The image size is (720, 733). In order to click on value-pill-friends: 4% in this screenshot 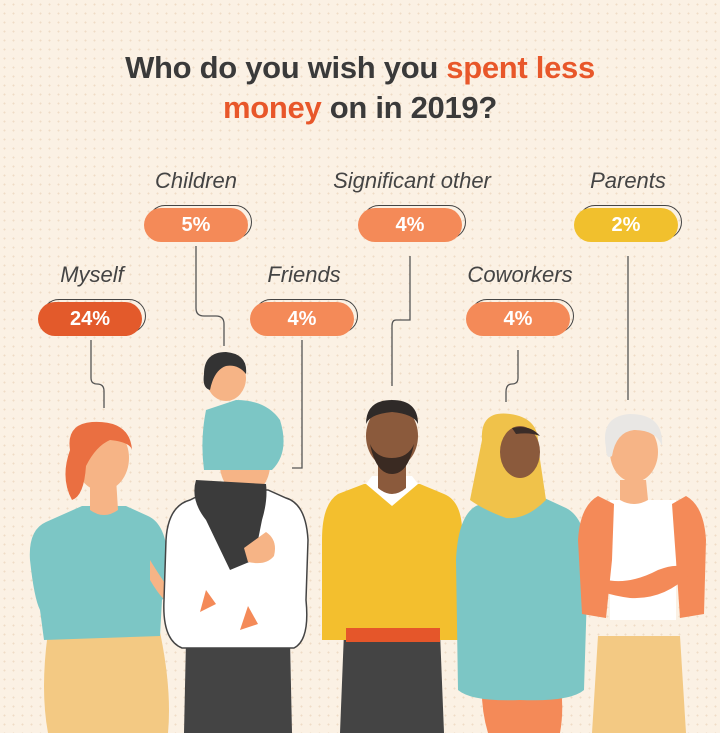, I will do `click(304, 318)`.